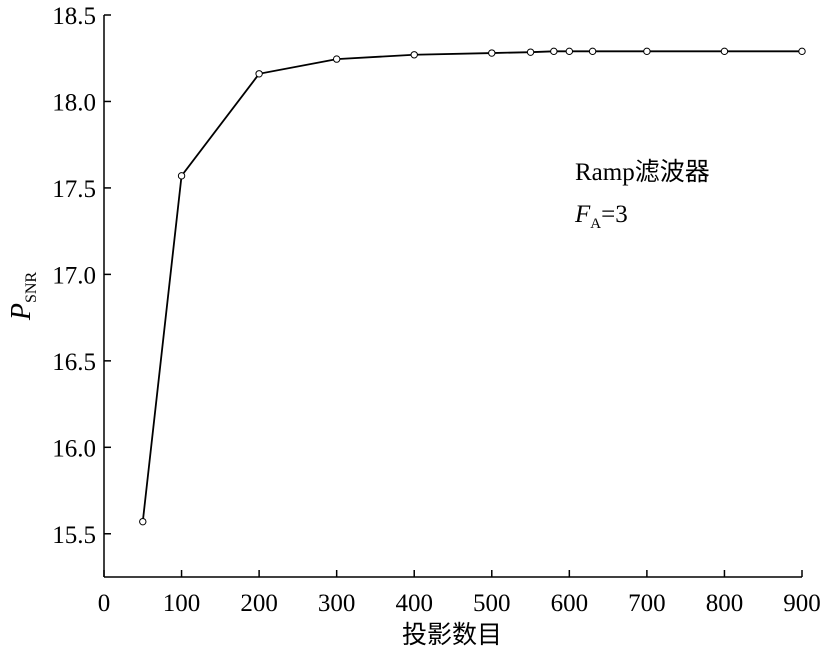  Describe the element at coordinates (642, 172) in the screenshot. I see `annotation: Ramp滤波器` at that location.